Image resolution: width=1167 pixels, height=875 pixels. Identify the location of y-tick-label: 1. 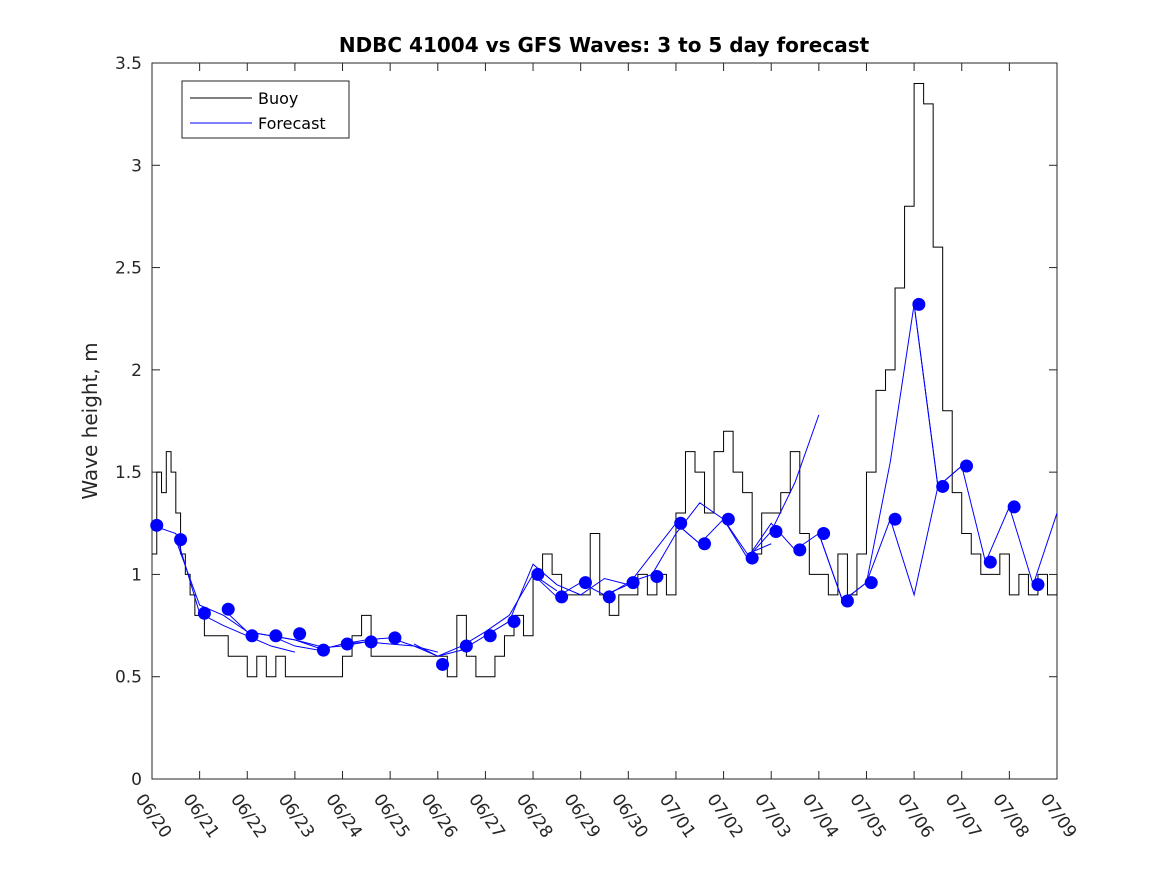
(136, 575).